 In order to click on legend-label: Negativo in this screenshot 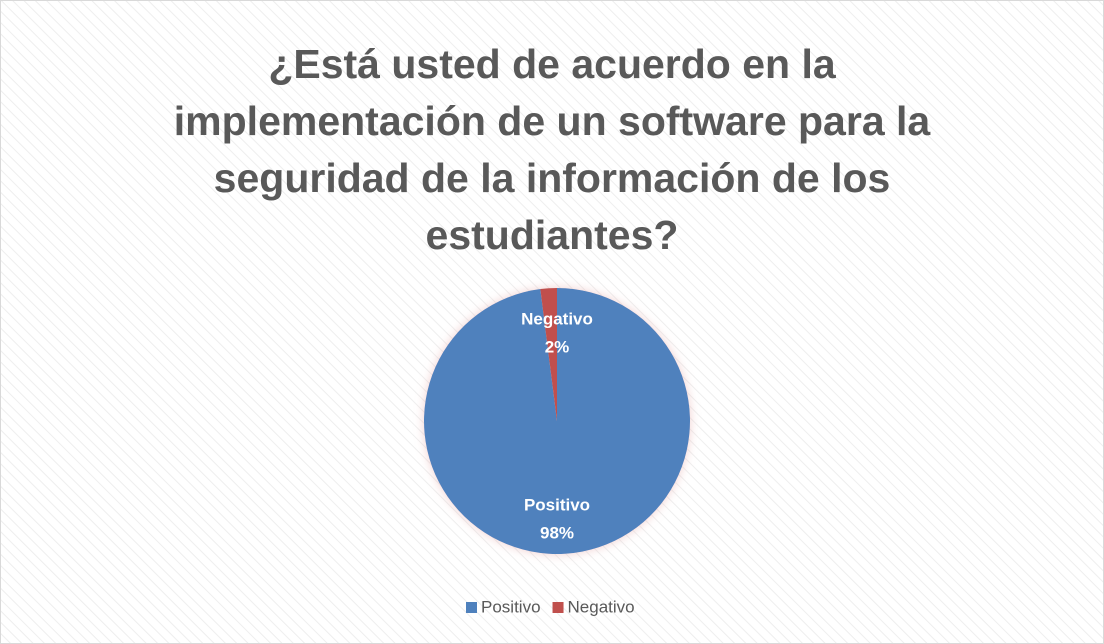, I will do `click(601, 606)`.